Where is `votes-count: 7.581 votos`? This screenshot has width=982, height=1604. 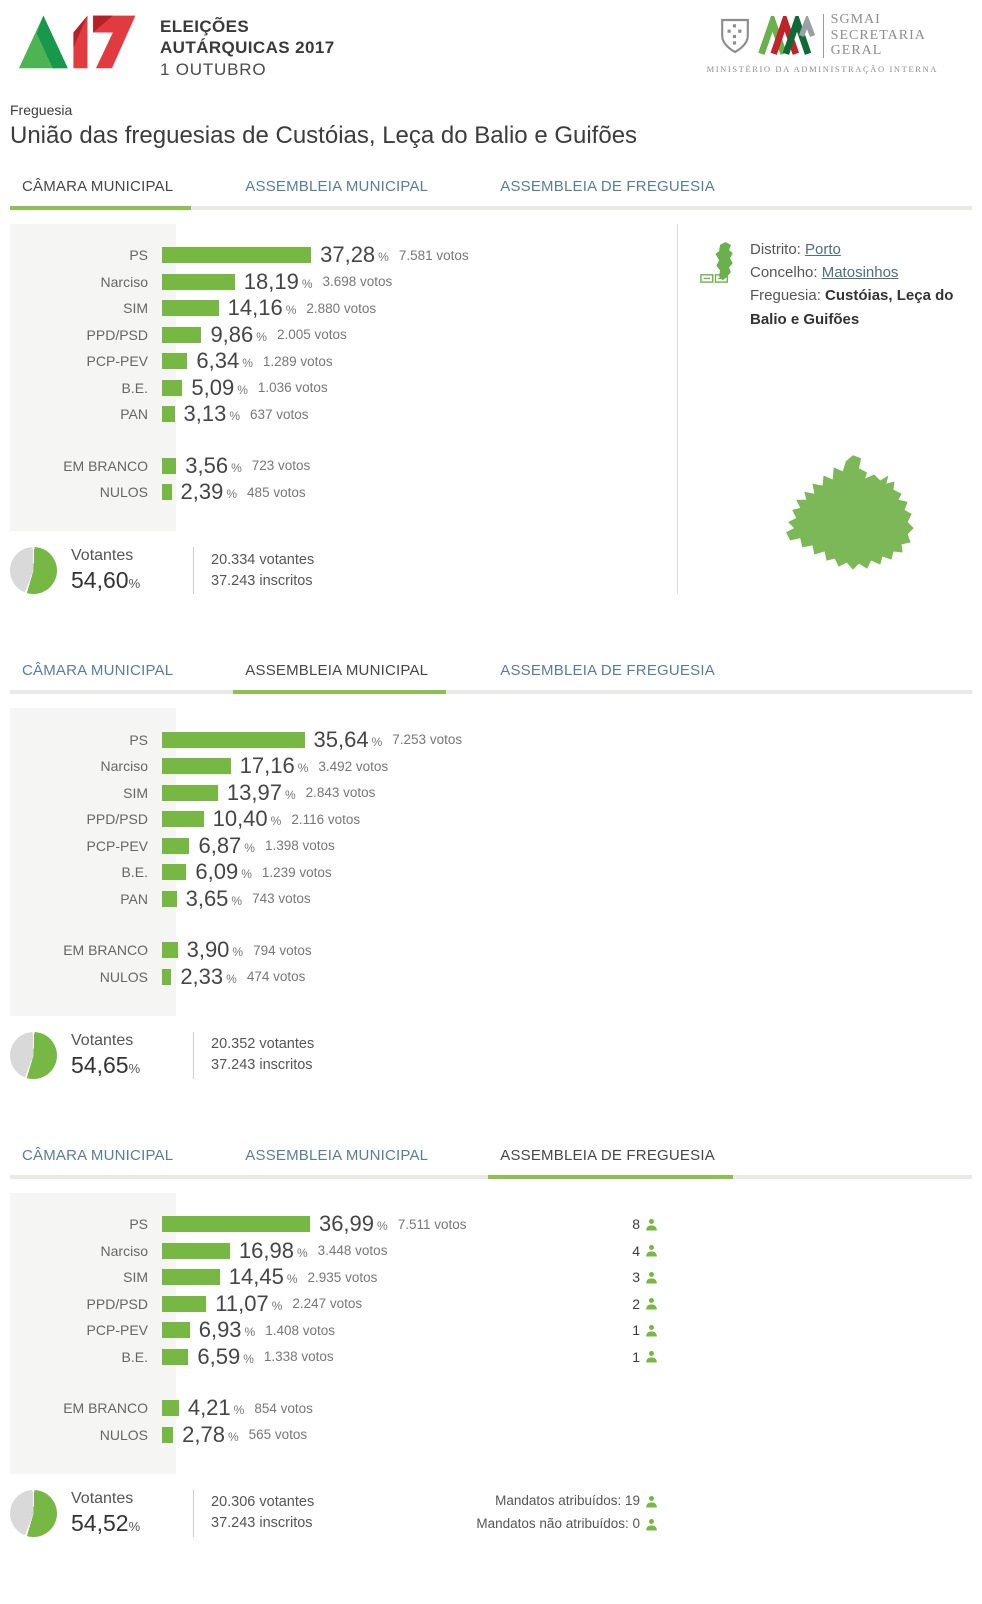
votes-count: 7.581 votos is located at coordinates (433, 255).